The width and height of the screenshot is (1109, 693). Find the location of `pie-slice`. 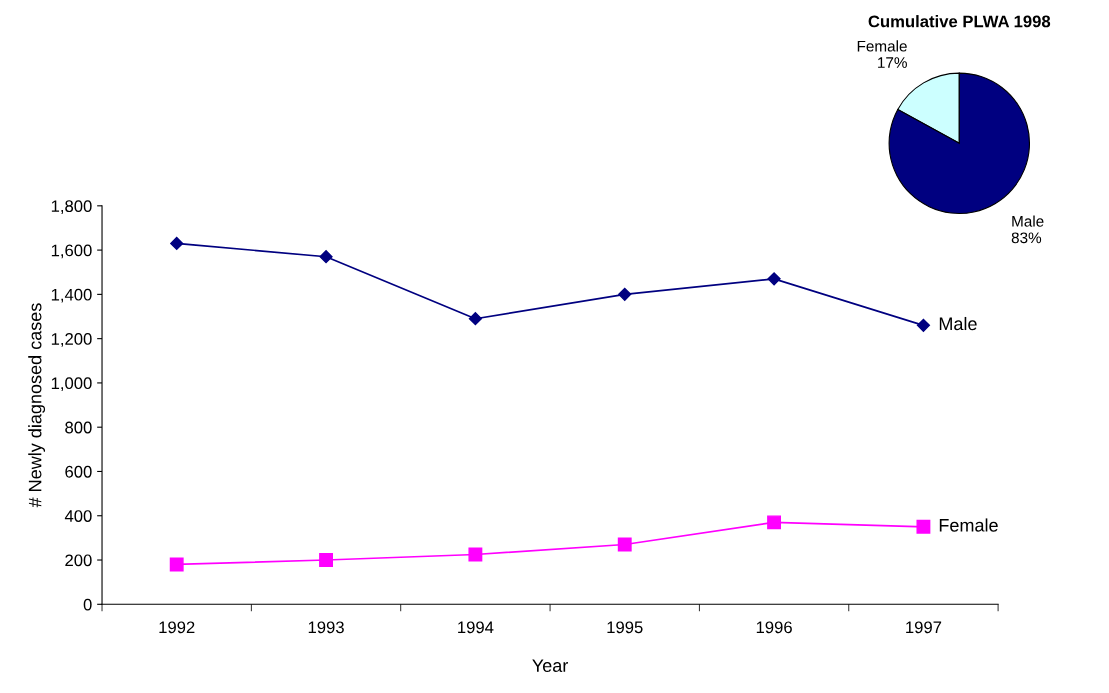

pie-slice is located at coordinates (959, 143).